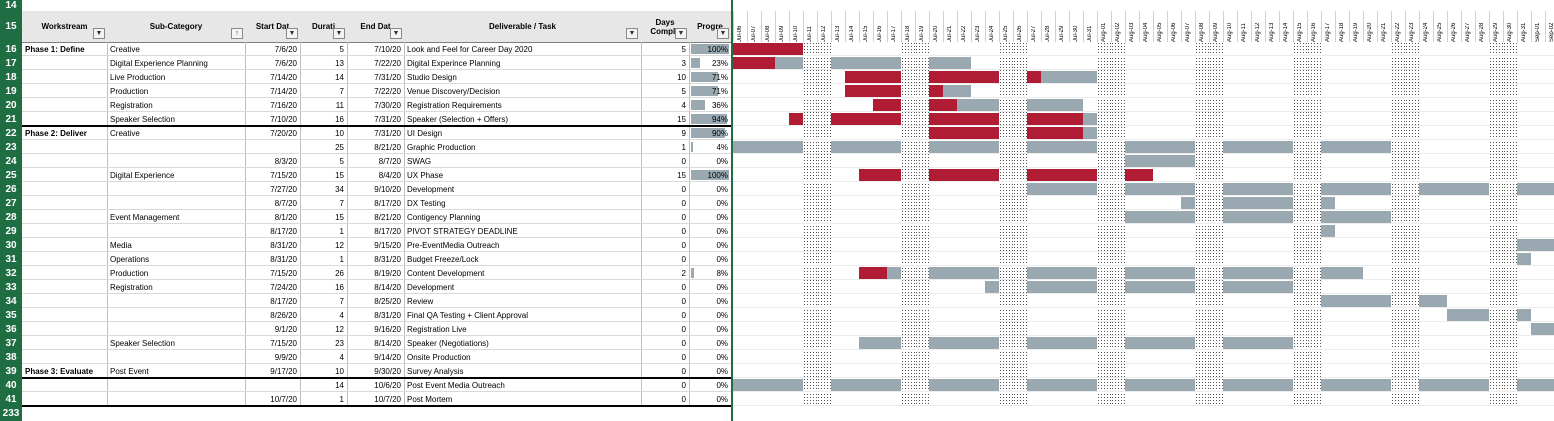 The height and width of the screenshot is (421, 1554). What do you see at coordinates (339, 385) in the screenshot?
I see `duration-cell: 14` at bounding box center [339, 385].